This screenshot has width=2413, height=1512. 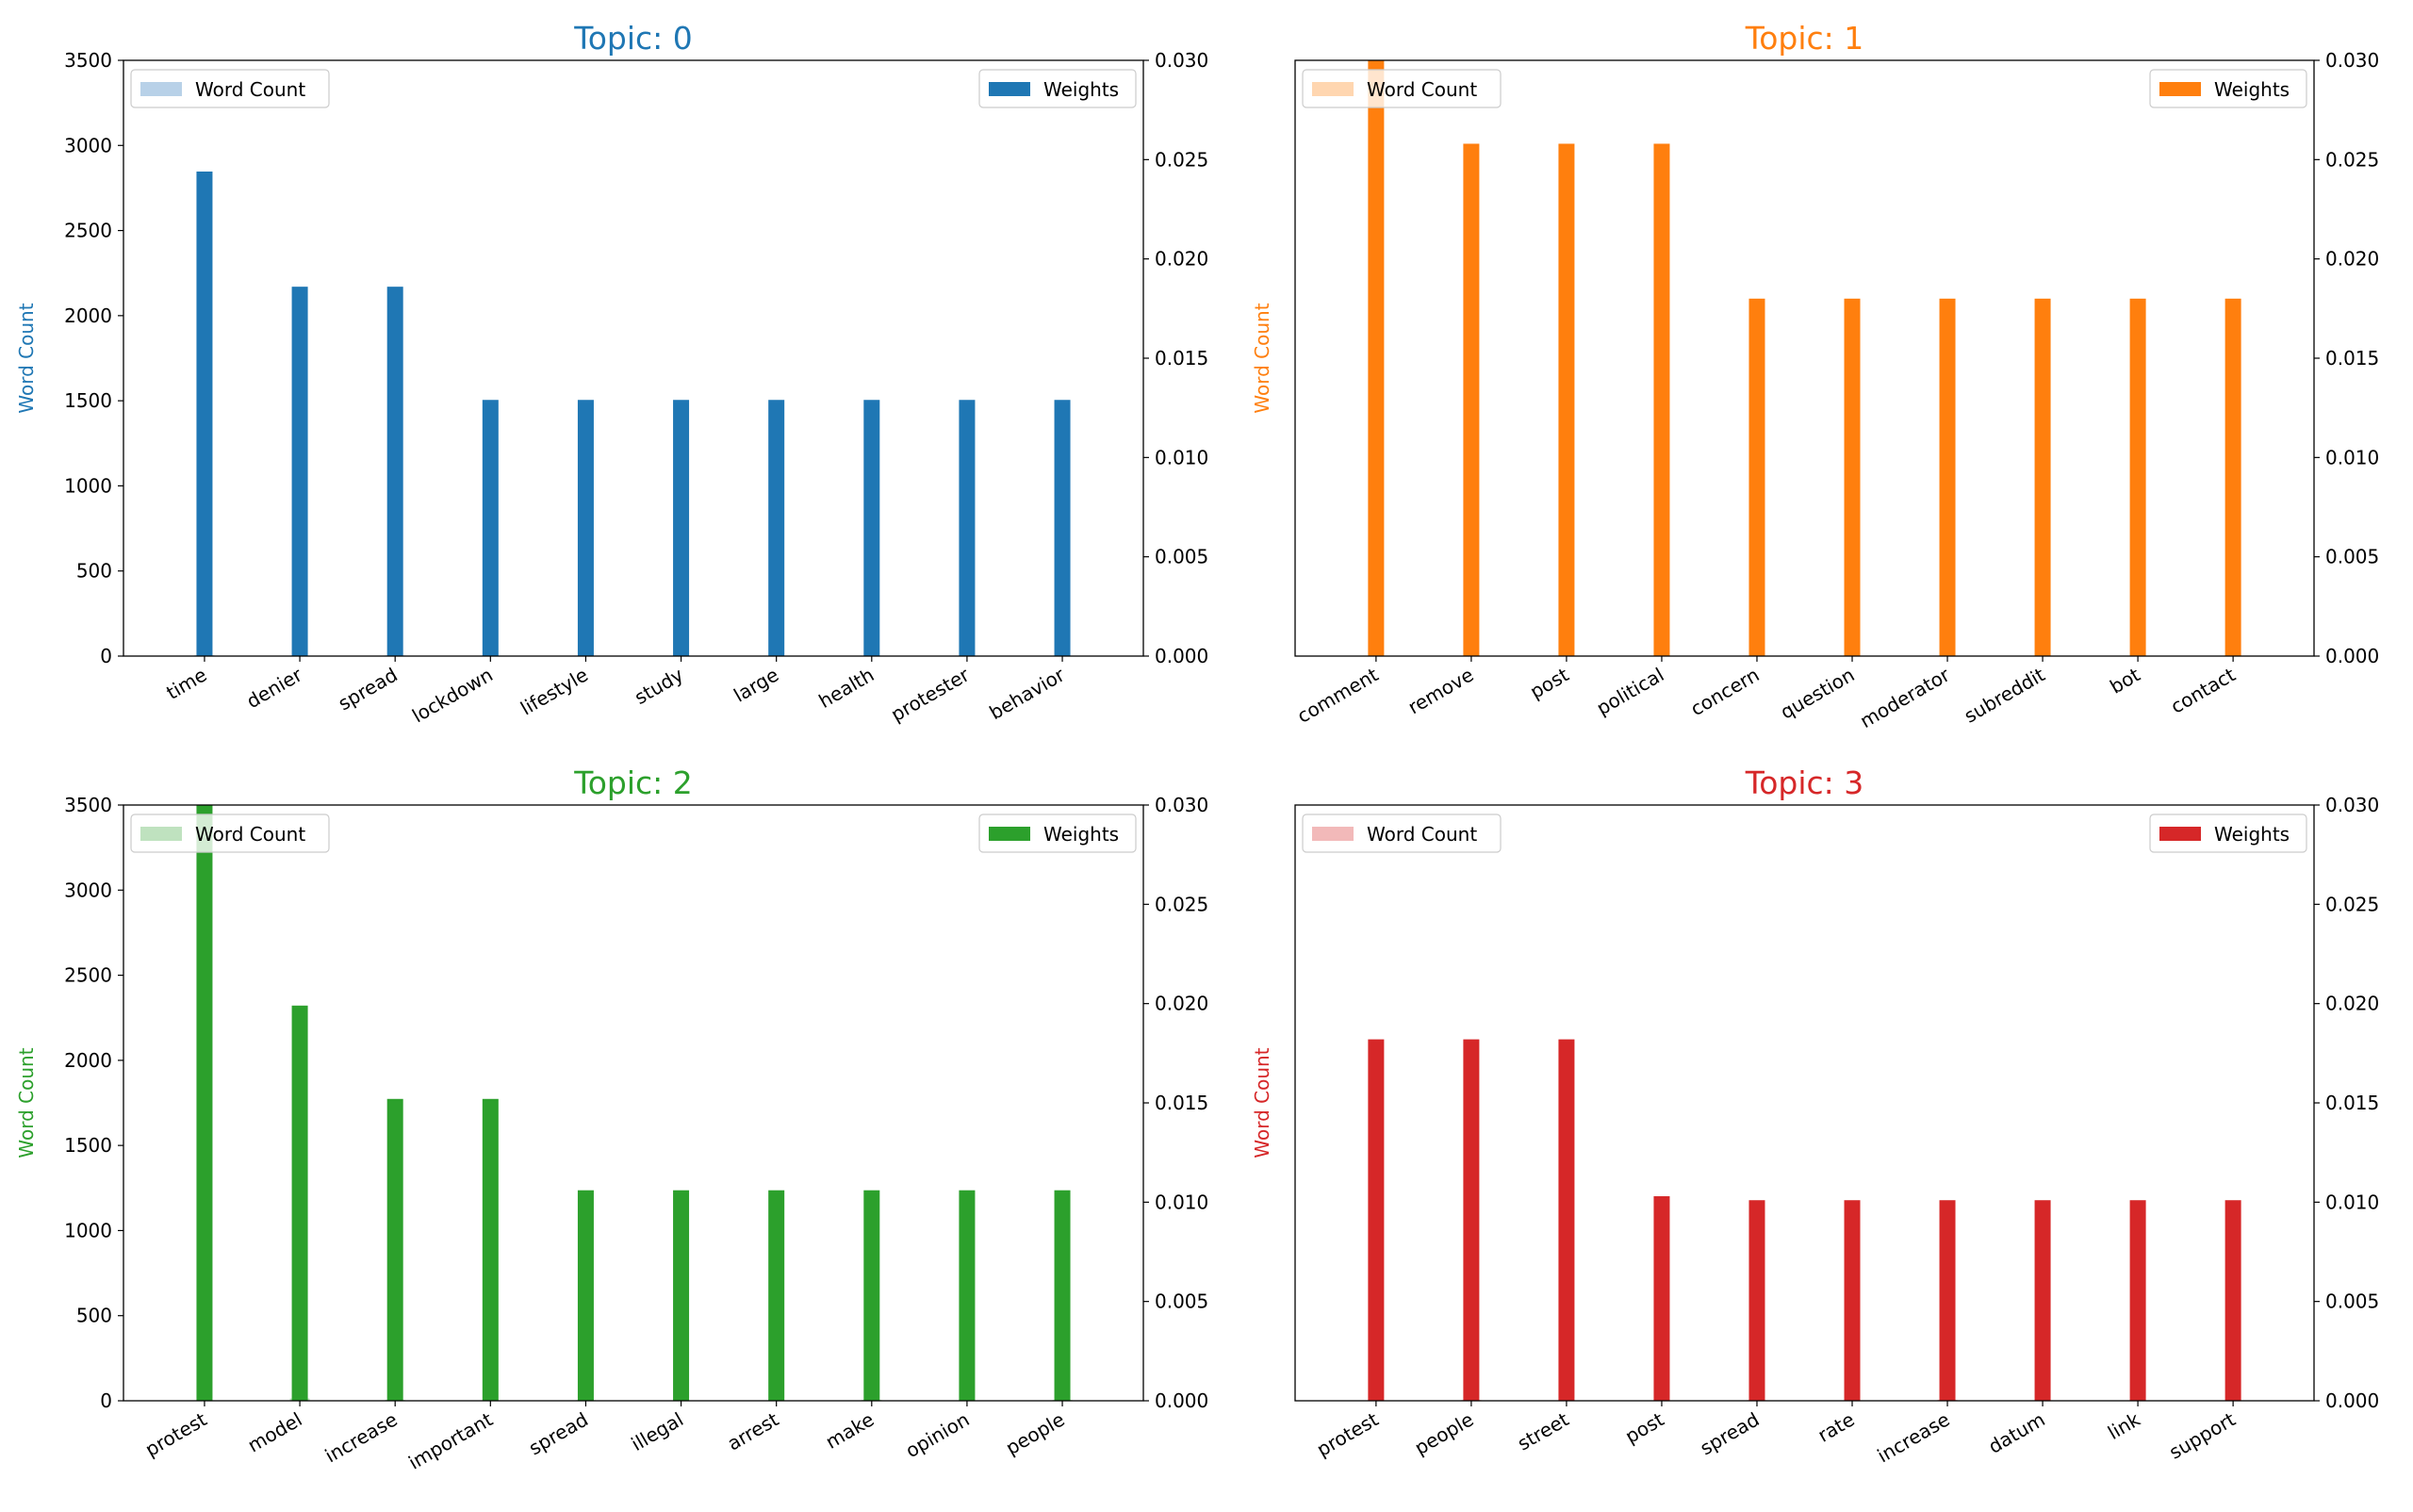 What do you see at coordinates (967, 1296) in the screenshot?
I see `weight-bar-opinion` at bounding box center [967, 1296].